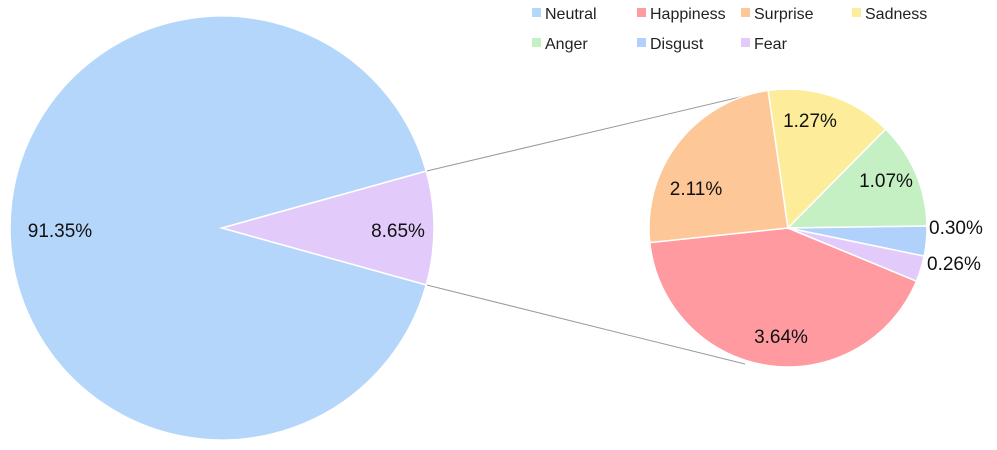  Describe the element at coordinates (810, 121) in the screenshot. I see `breakdown-label-sadness: 1.27%` at that location.